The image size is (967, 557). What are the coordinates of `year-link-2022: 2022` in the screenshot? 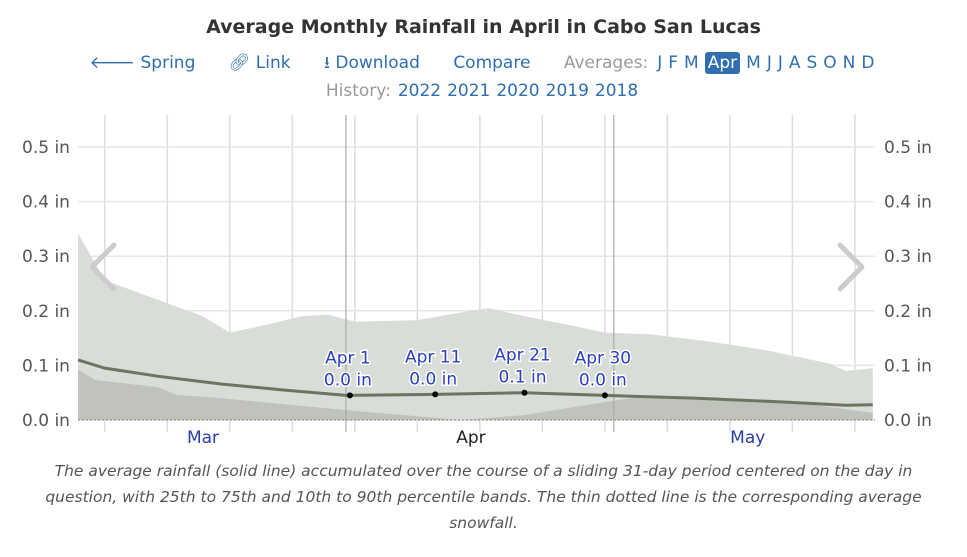 It's located at (419, 91).